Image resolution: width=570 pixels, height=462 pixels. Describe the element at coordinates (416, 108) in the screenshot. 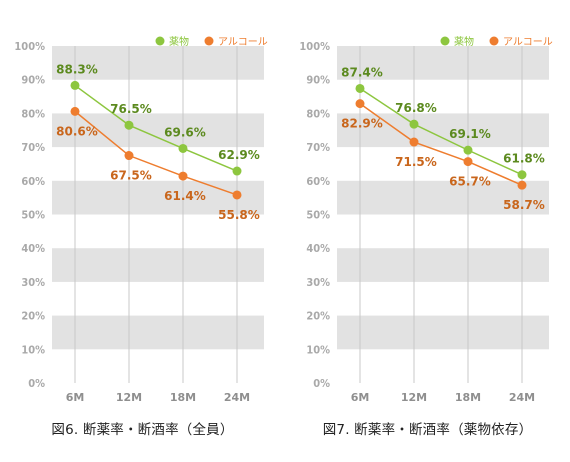

I see `data-label: 76.8%` at that location.